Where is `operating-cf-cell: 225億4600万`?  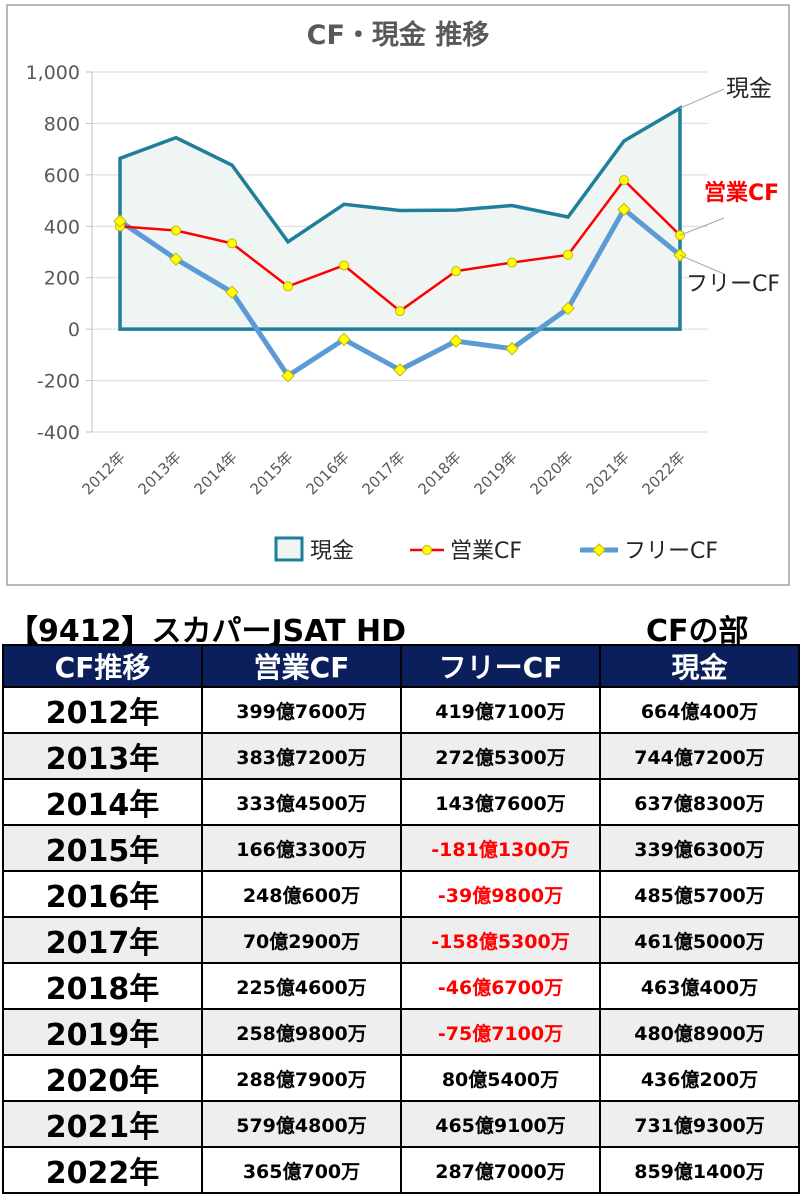
operating-cf-cell: 225億4600万 is located at coordinates (301, 986).